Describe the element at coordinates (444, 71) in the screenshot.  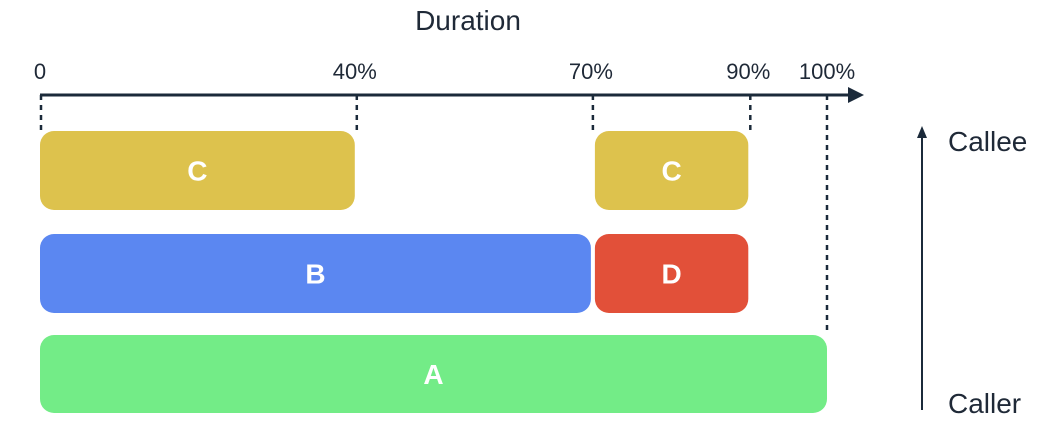
I see `tick-labels: 0 40% 70% 90% 100%` at that location.